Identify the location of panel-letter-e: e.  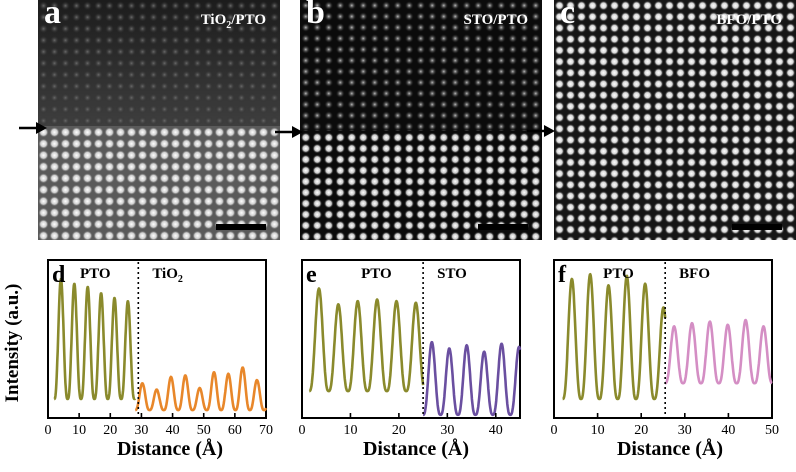
(311, 275).